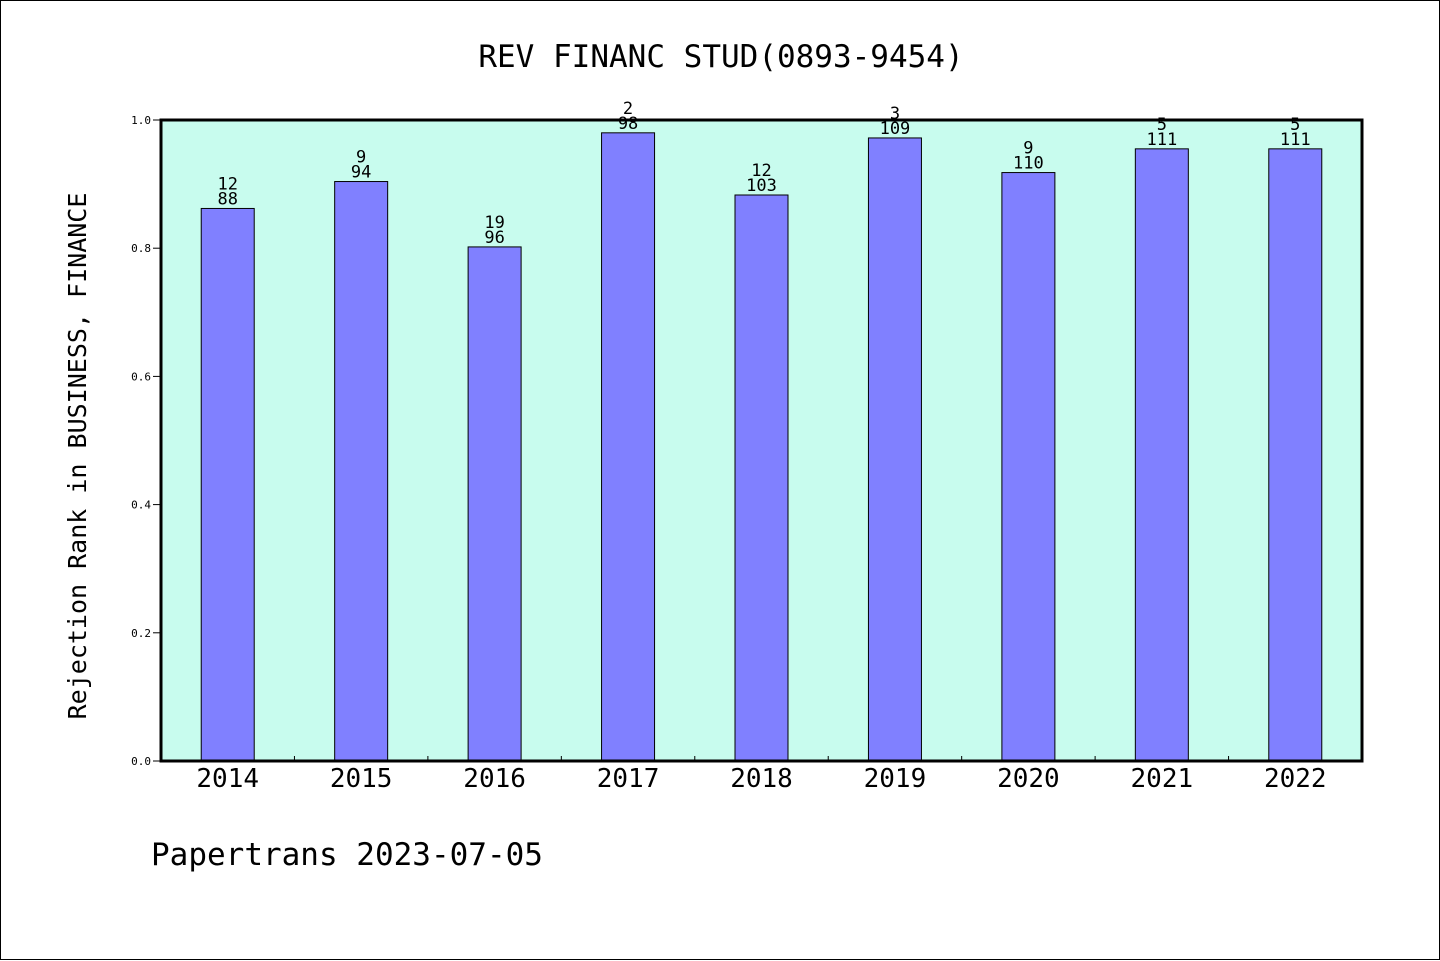  What do you see at coordinates (227, 199) in the screenshot?
I see `bar-label-total: 88` at bounding box center [227, 199].